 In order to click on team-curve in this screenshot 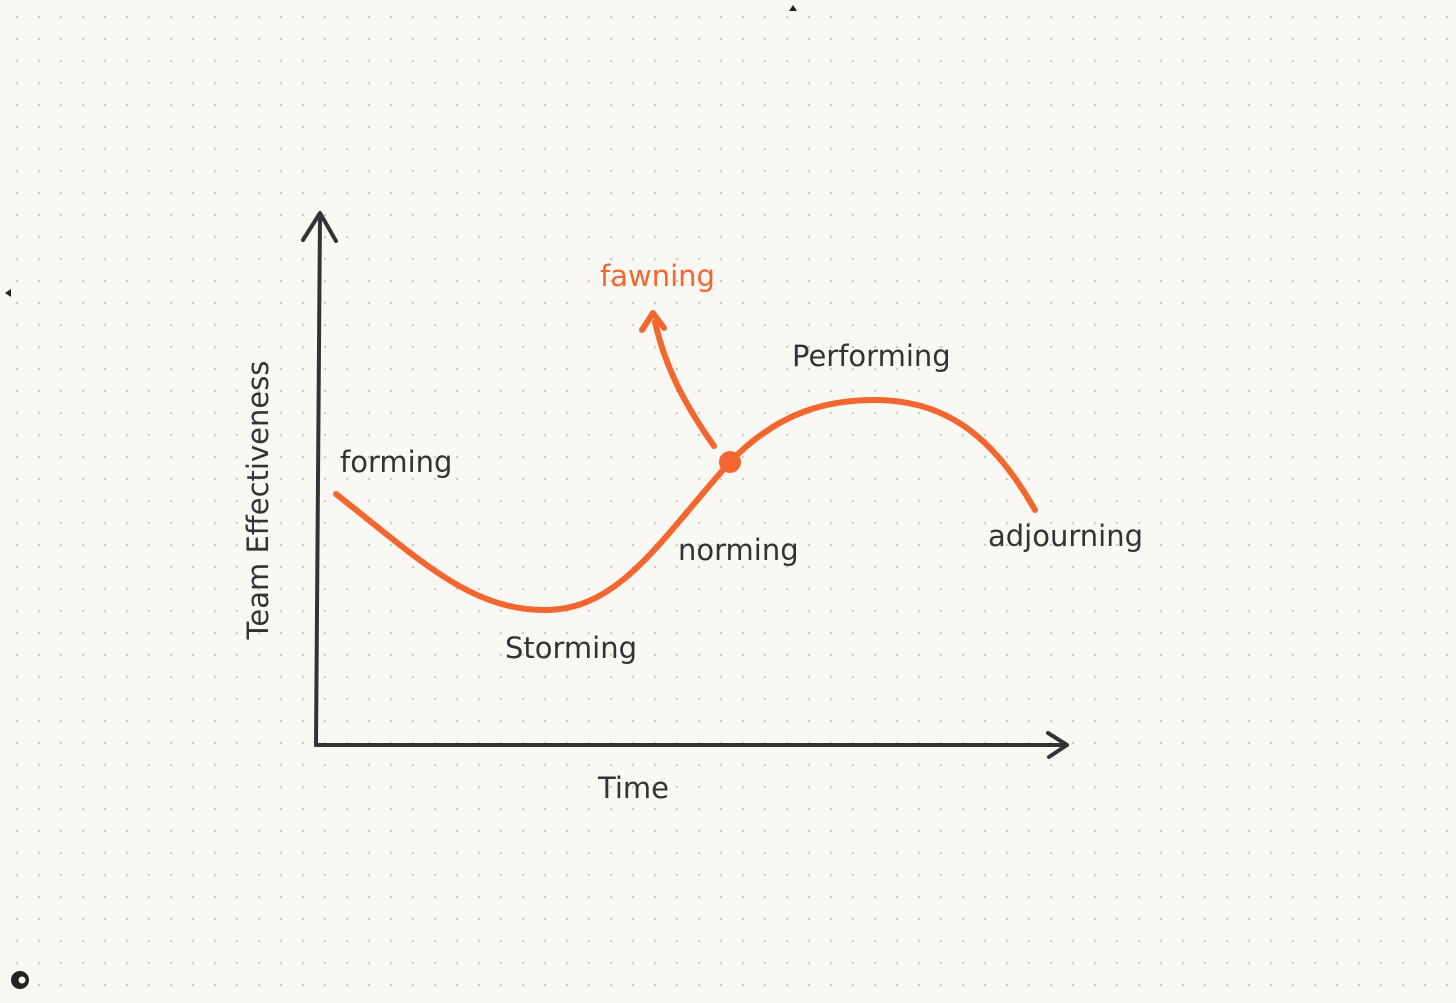, I will do `click(685, 505)`.